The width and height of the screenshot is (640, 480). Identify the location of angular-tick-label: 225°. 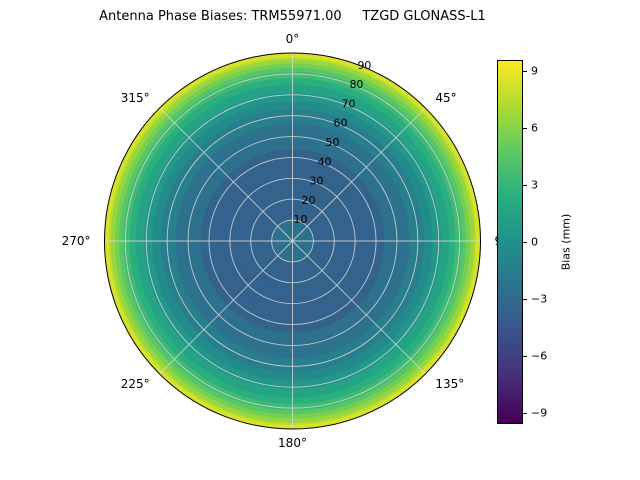
(135, 384).